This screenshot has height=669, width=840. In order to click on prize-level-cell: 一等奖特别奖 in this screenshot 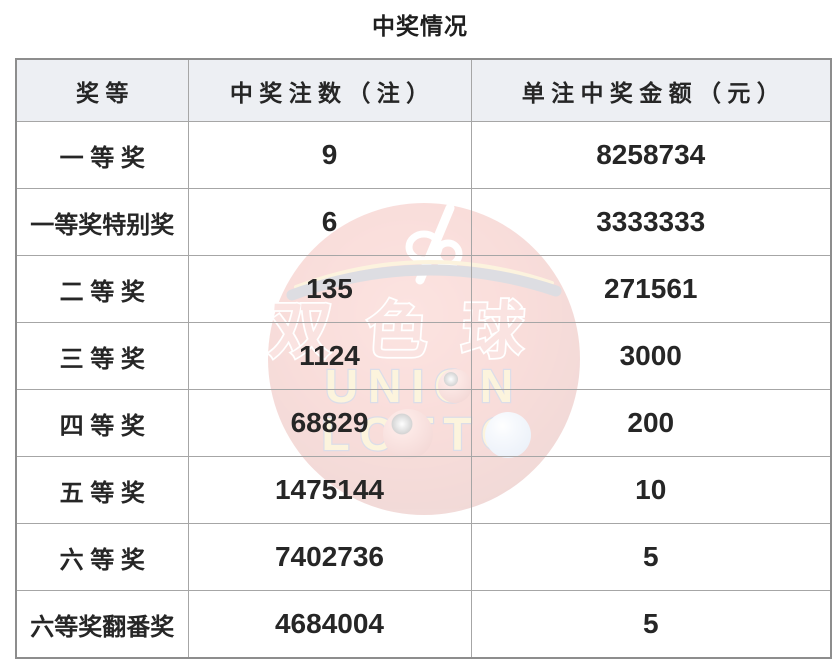, I will do `click(102, 222)`.